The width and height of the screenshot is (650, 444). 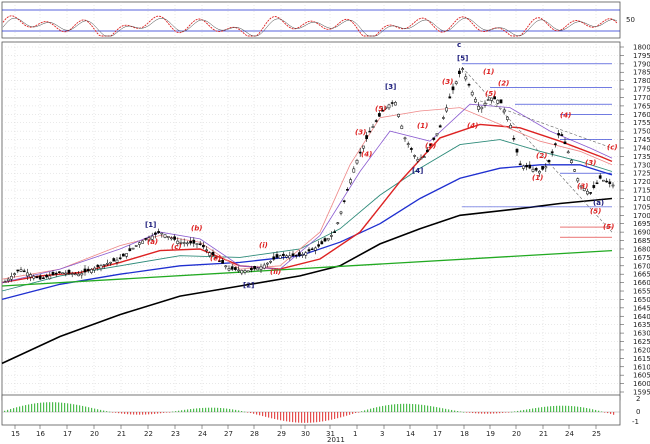 What do you see at coordinates (641, 81) in the screenshot?
I see `price-tick-label: 1780` at bounding box center [641, 81].